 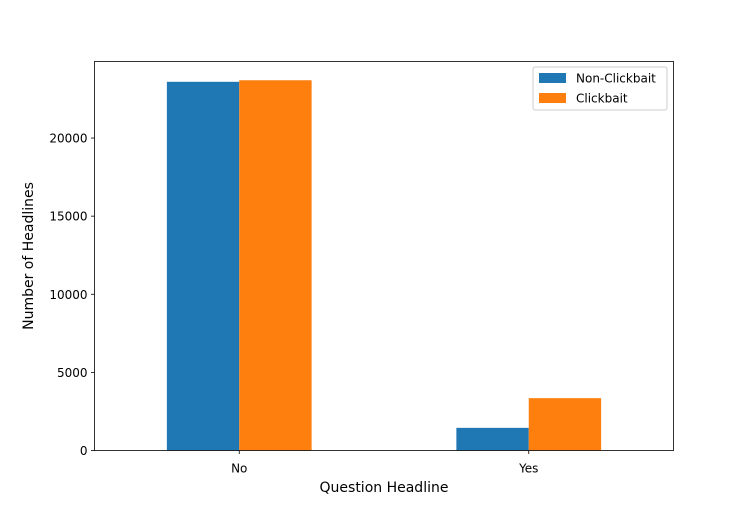 I want to click on y-axis-label: Number of Headlines, so click(x=29, y=256).